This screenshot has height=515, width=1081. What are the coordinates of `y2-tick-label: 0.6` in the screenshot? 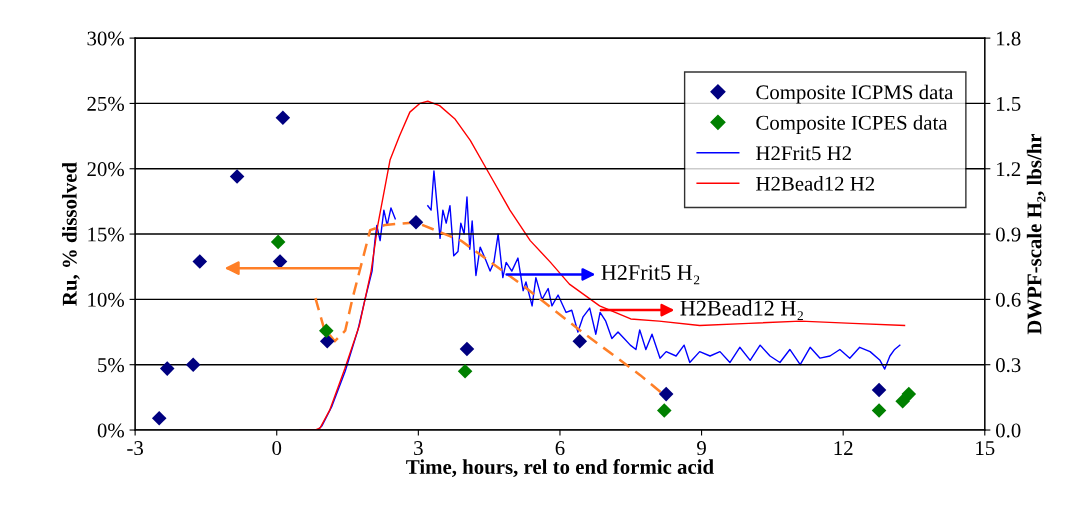 It's located at (1008, 299).